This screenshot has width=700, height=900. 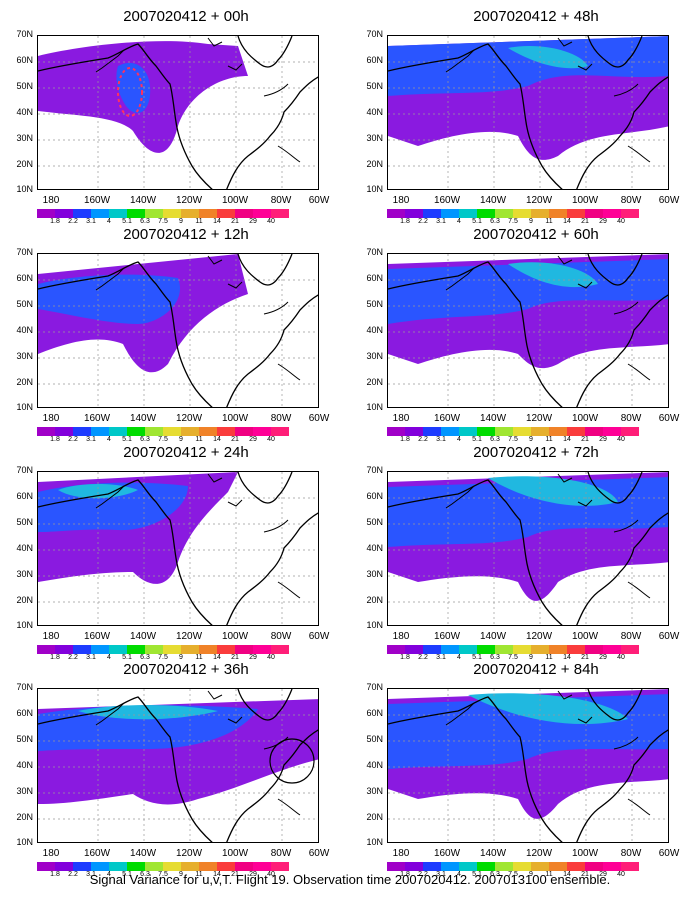 I want to click on panel-title: 2007020412 + 48h, so click(x=536, y=16).